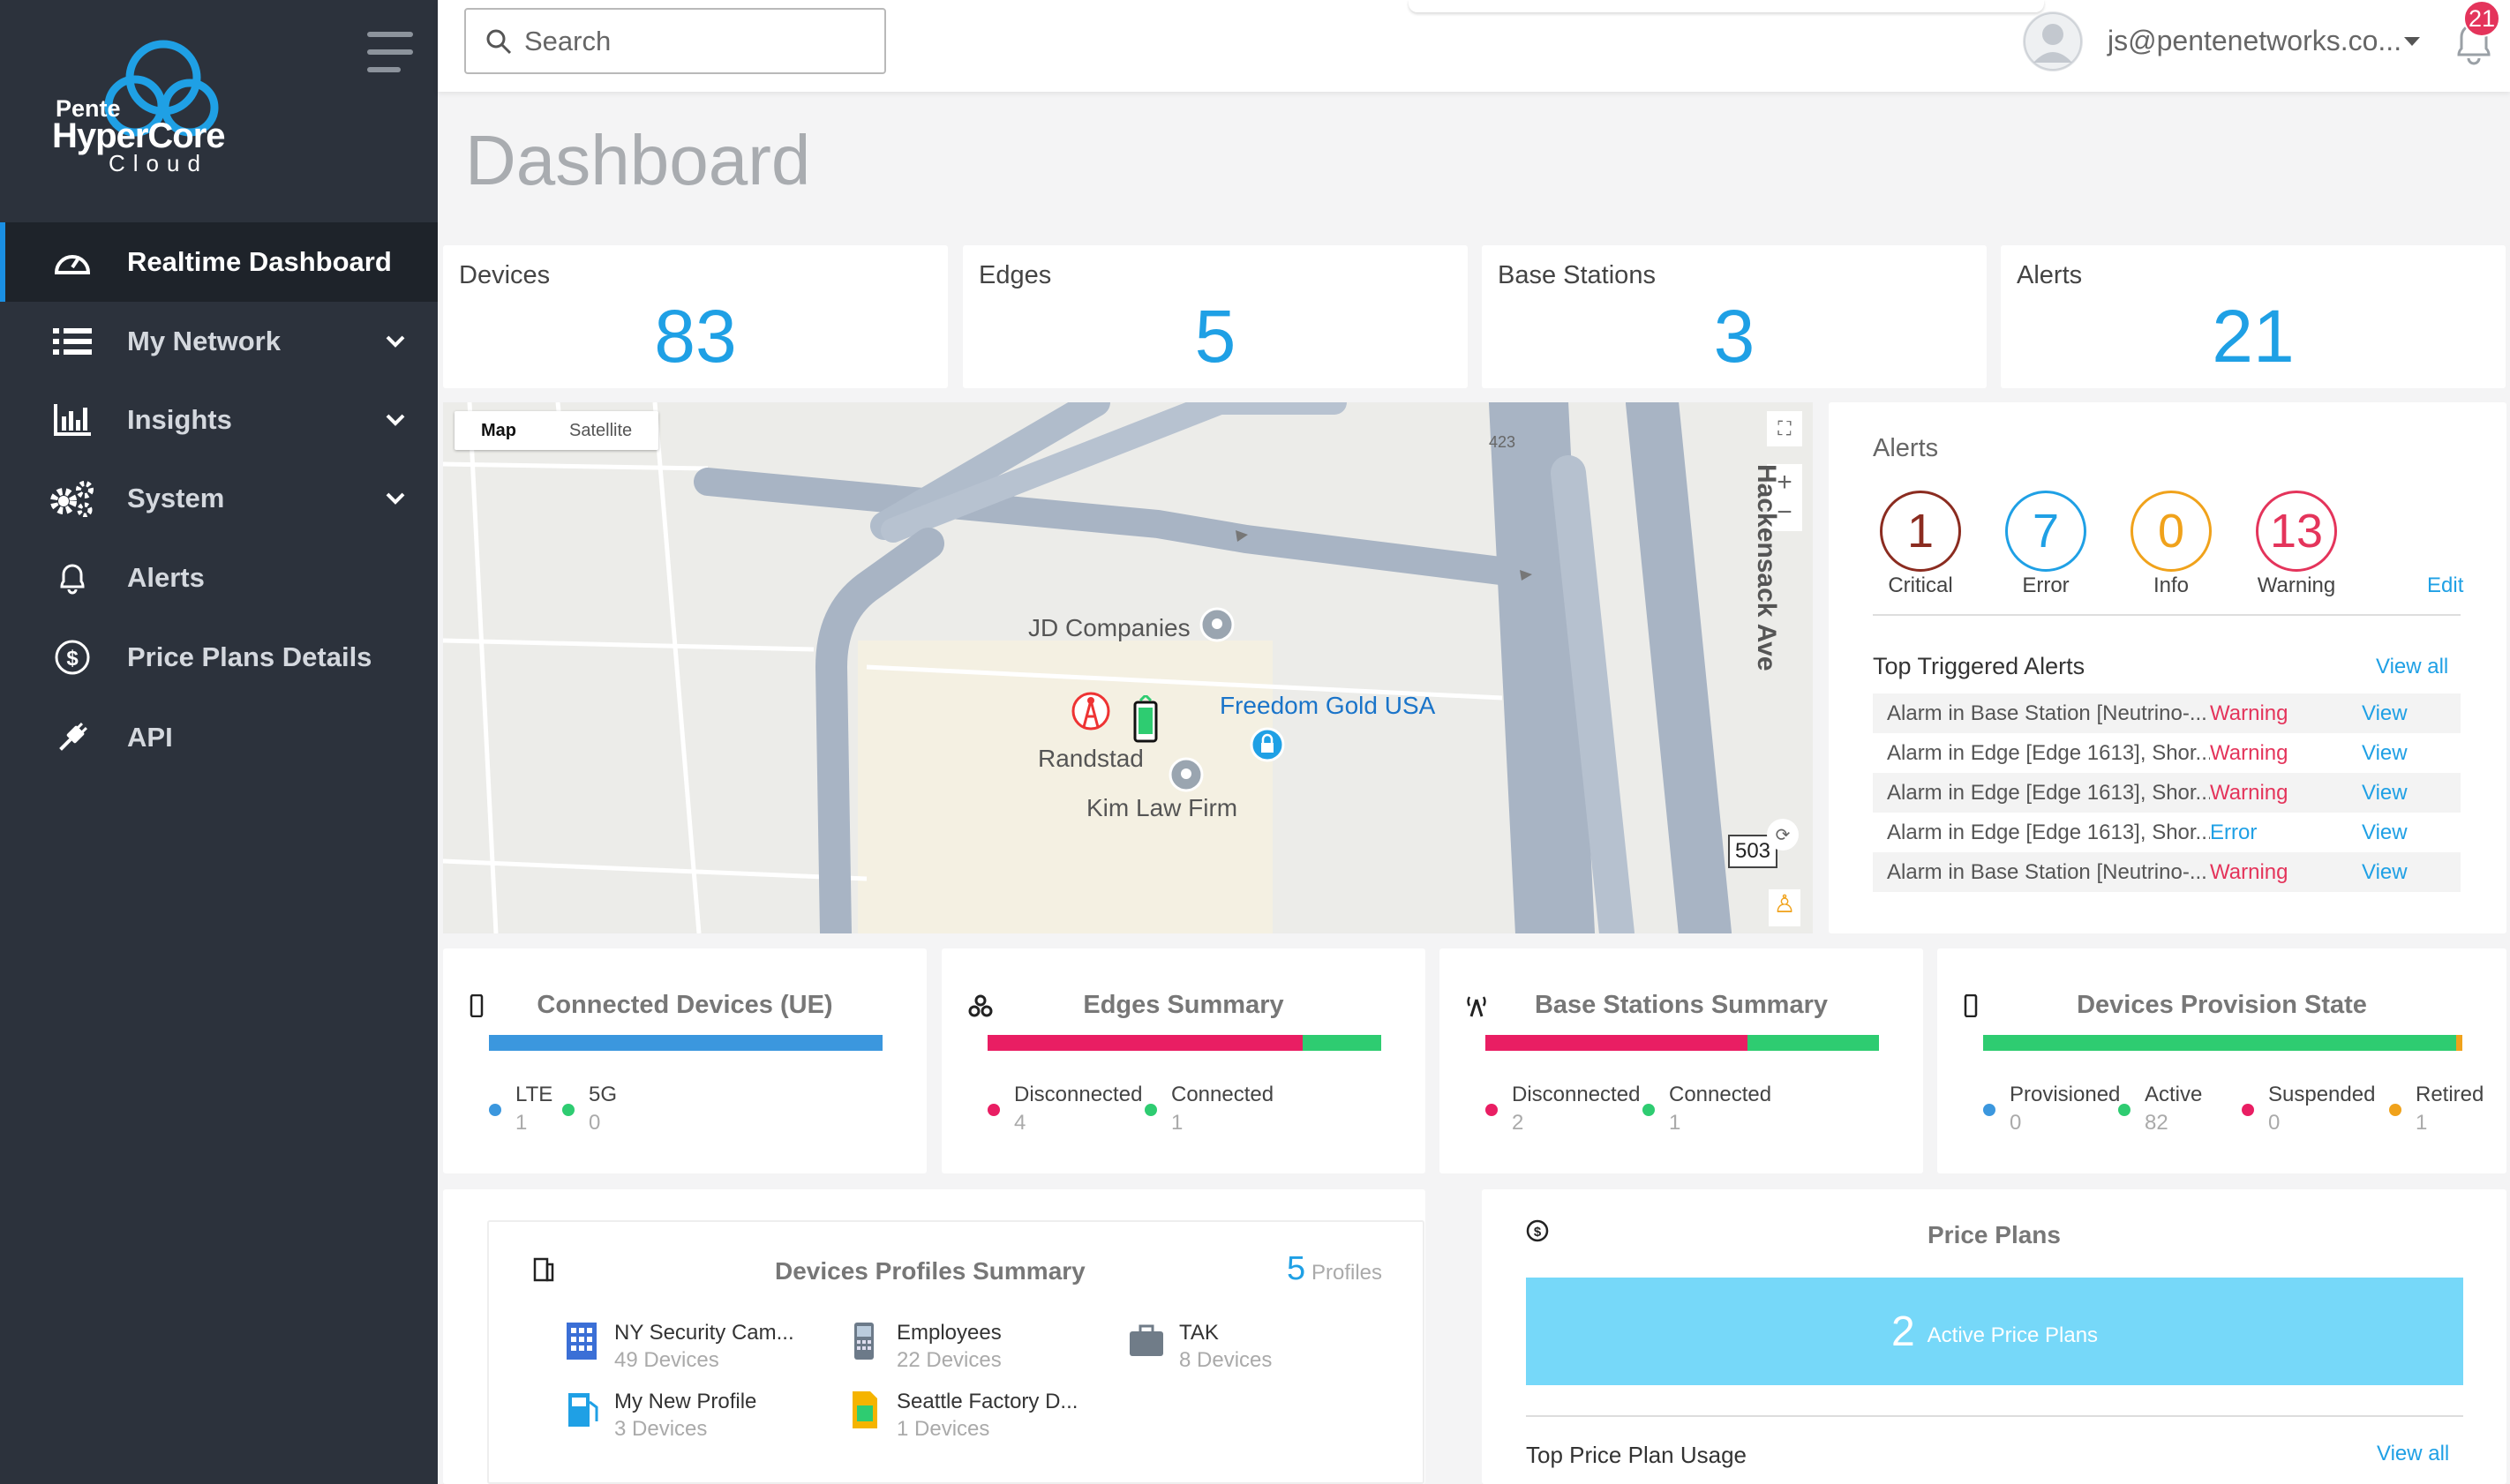 The height and width of the screenshot is (1484, 2510). What do you see at coordinates (1091, 758) in the screenshot?
I see `poi-randstad: Randstad` at bounding box center [1091, 758].